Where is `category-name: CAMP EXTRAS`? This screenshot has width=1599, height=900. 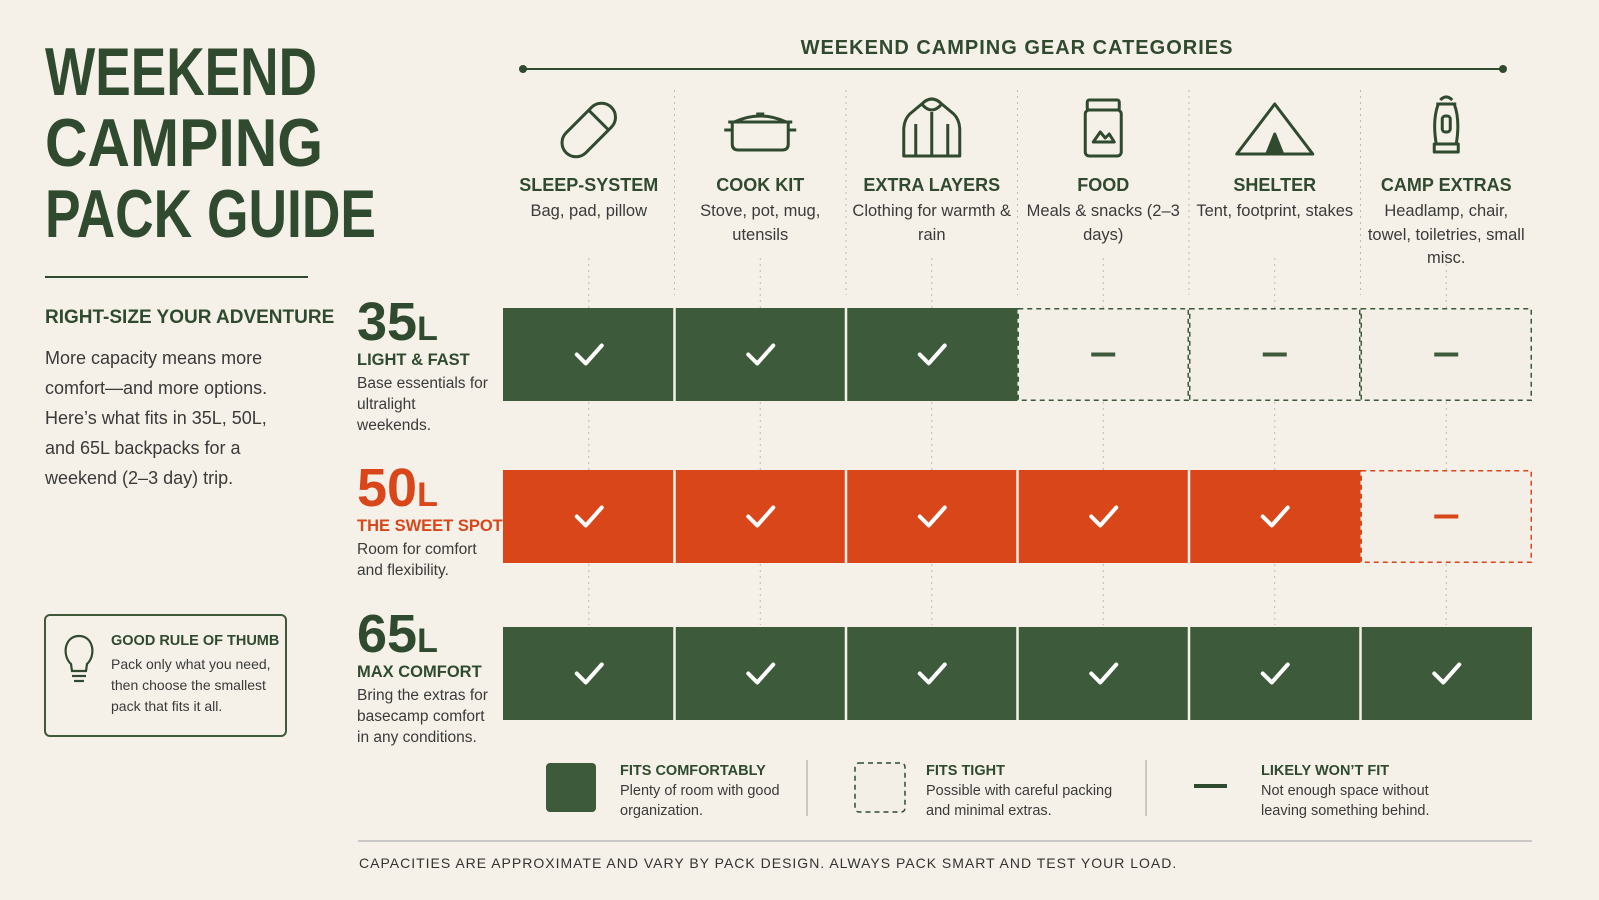 category-name: CAMP EXTRAS is located at coordinates (1446, 185).